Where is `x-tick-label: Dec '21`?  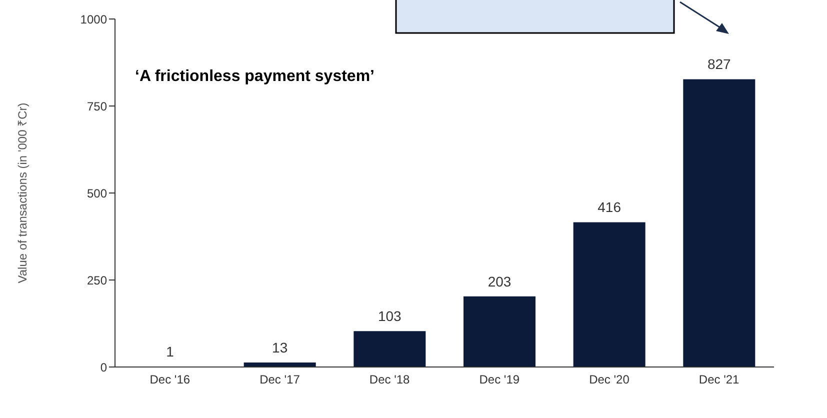
x-tick-label: Dec '21 is located at coordinates (719, 379).